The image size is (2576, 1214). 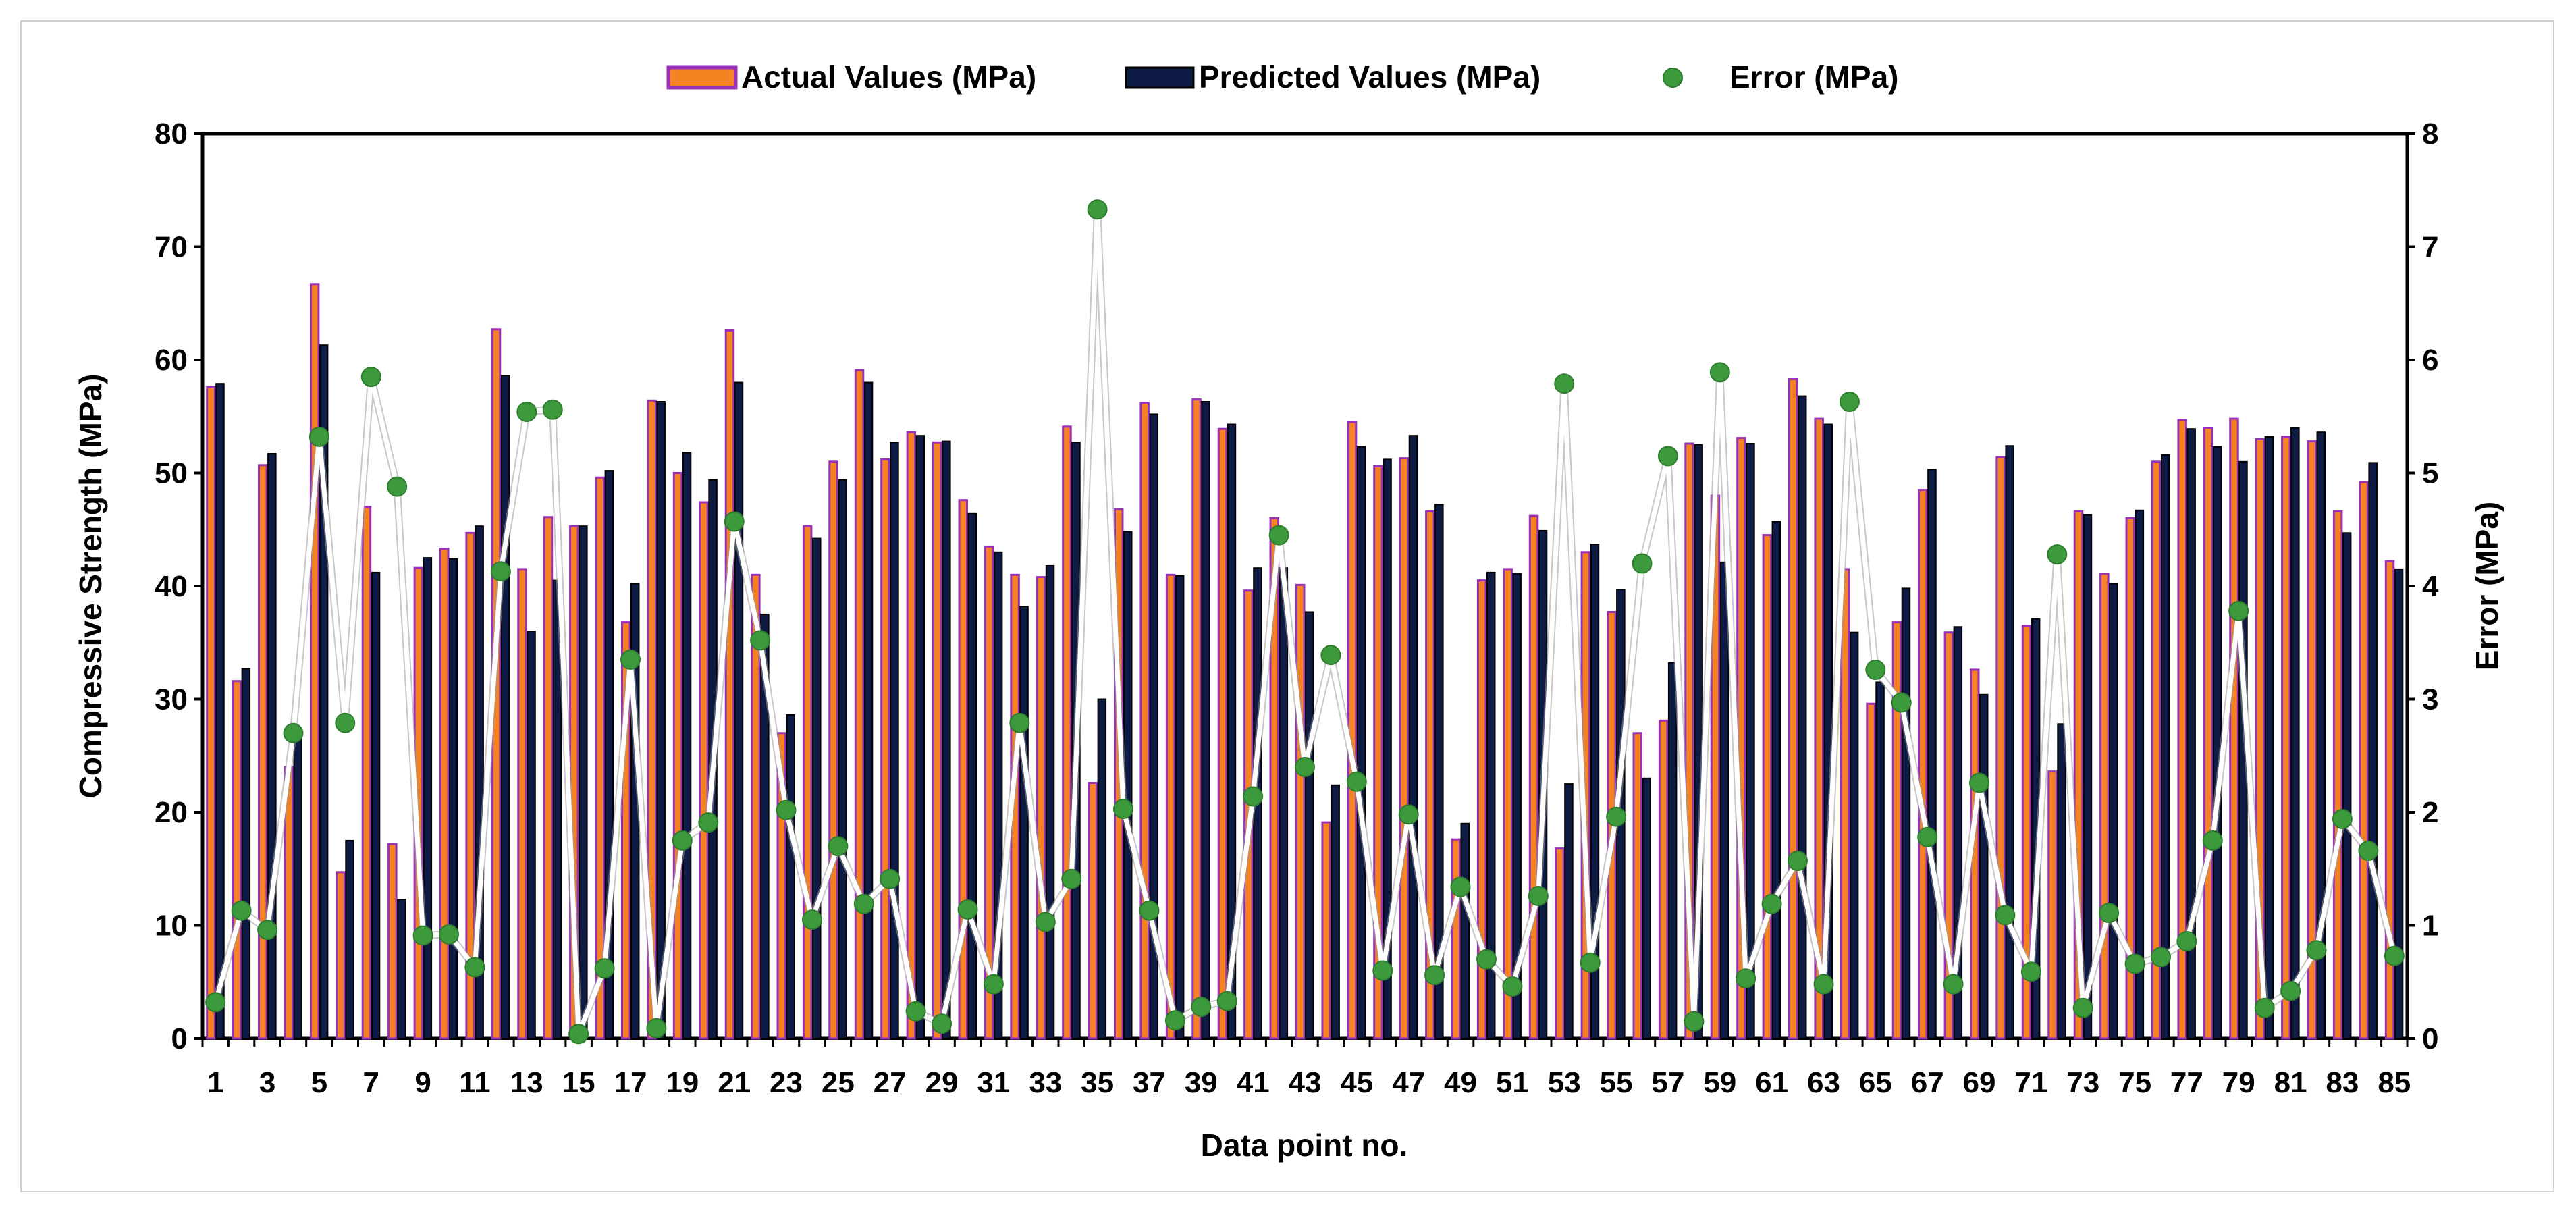 I want to click on x-tick-label-9: 9, so click(x=423, y=1082).